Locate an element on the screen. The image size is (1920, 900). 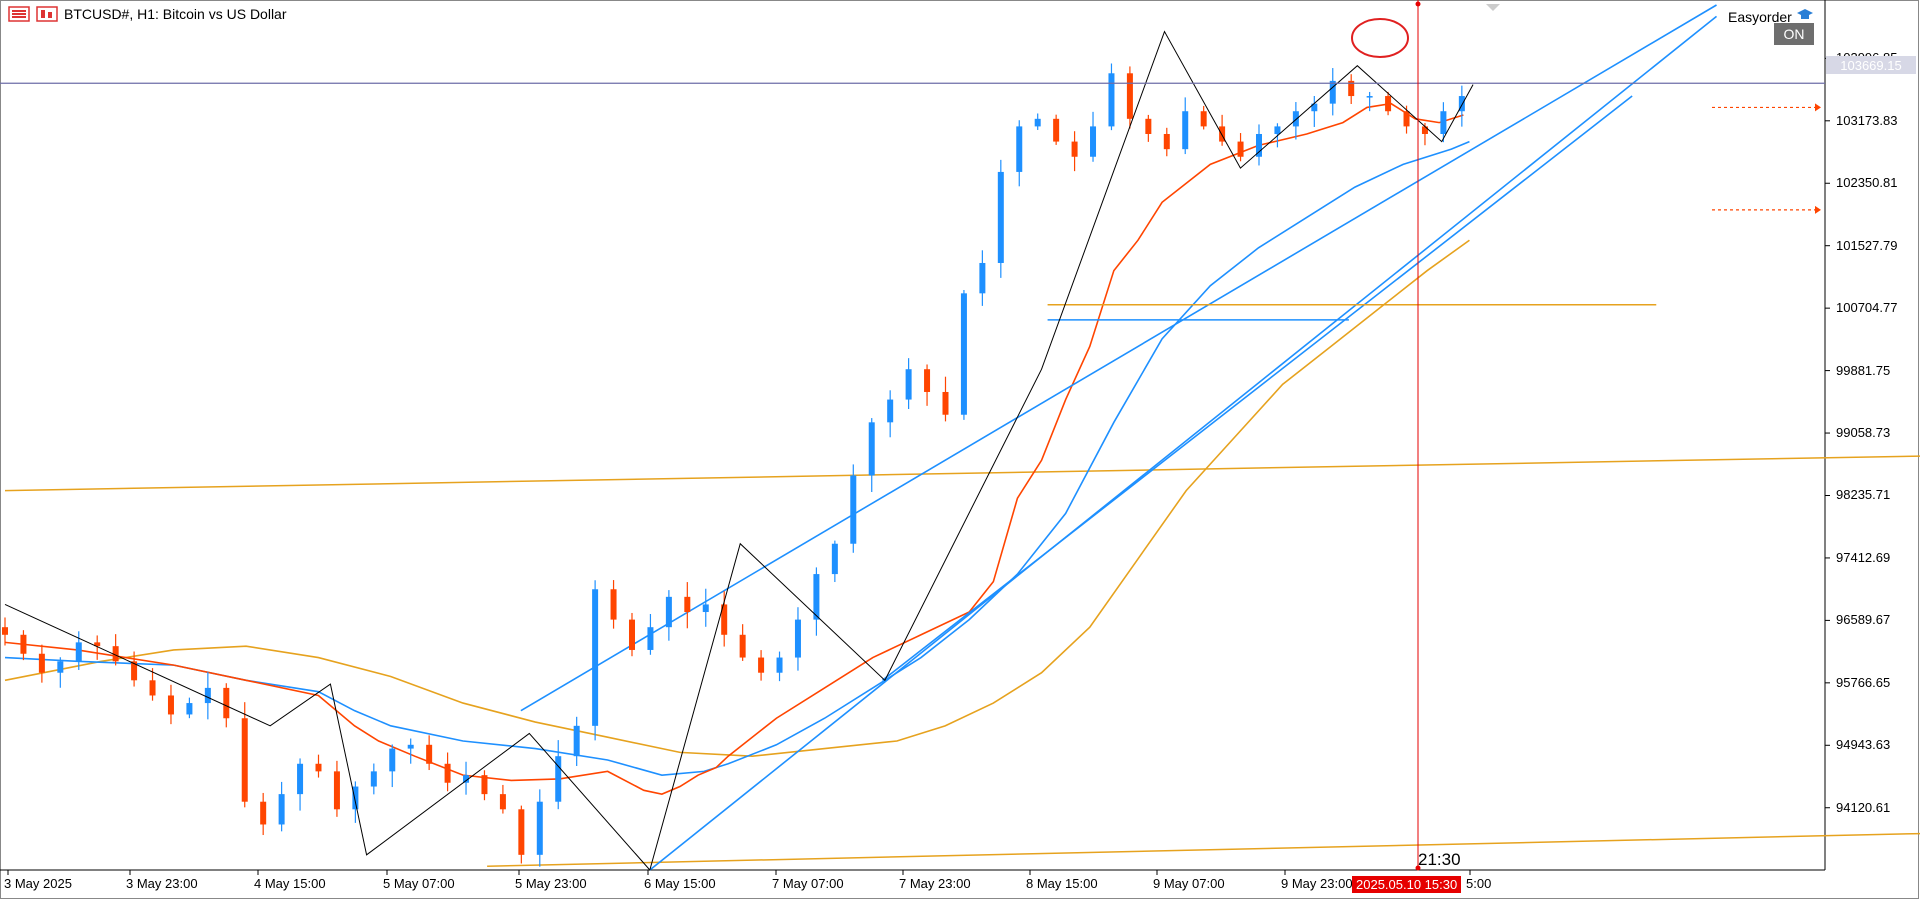
y-tick-label: 94120.61 is located at coordinates (1863, 807).